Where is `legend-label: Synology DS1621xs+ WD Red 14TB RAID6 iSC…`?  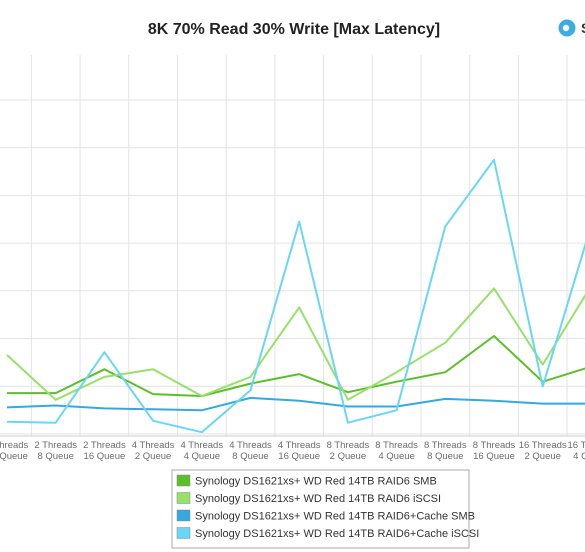 legend-label: Synology DS1621xs+ WD Red 14TB RAID6 iSC… is located at coordinates (318, 499).